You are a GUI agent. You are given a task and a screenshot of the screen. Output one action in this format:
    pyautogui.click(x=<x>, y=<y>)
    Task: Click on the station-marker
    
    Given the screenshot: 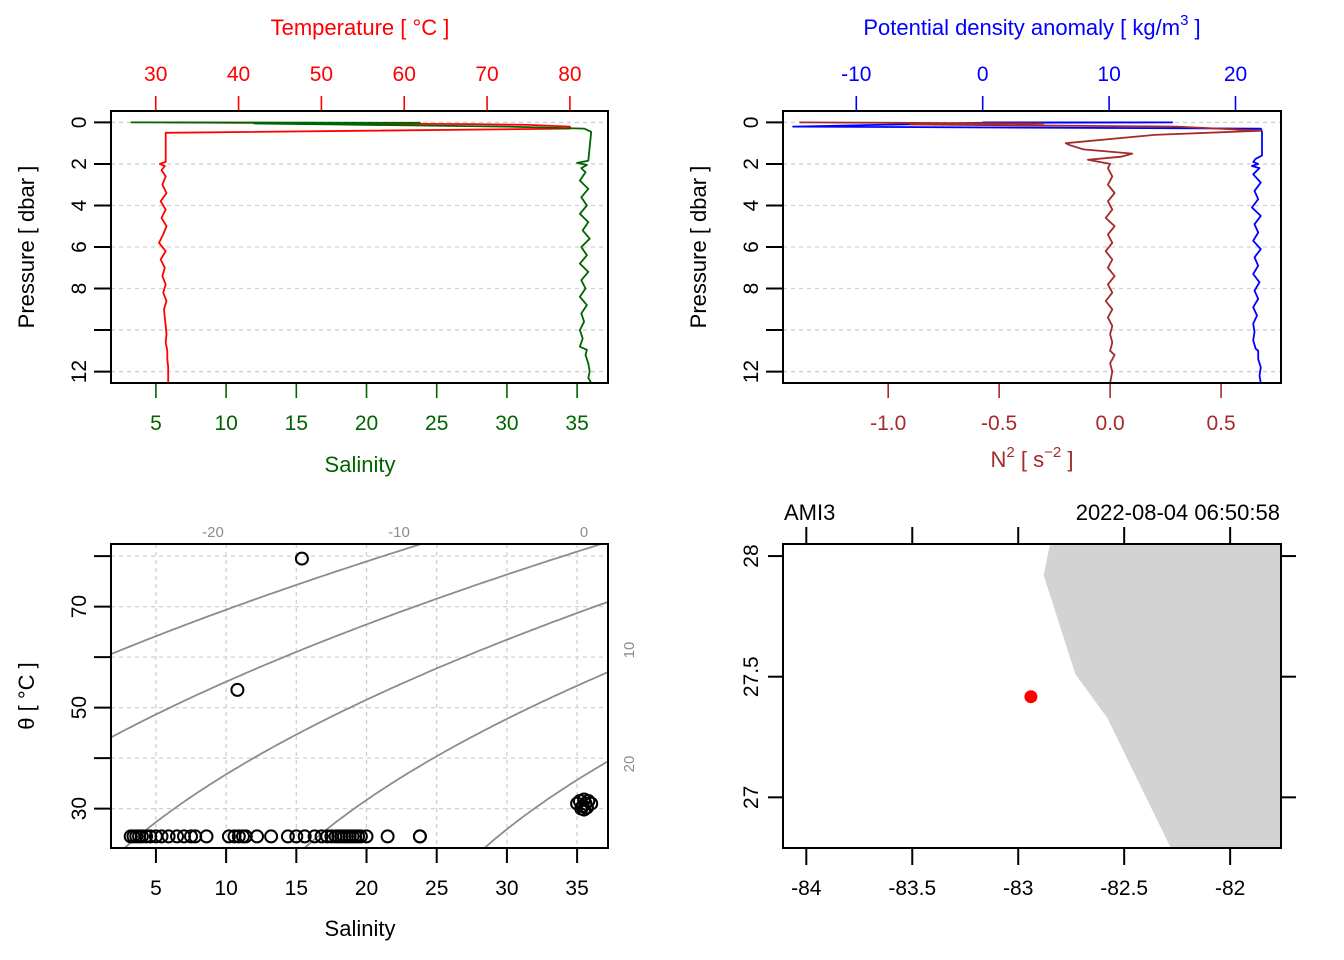 What is the action you would take?
    pyautogui.click(x=1031, y=697)
    